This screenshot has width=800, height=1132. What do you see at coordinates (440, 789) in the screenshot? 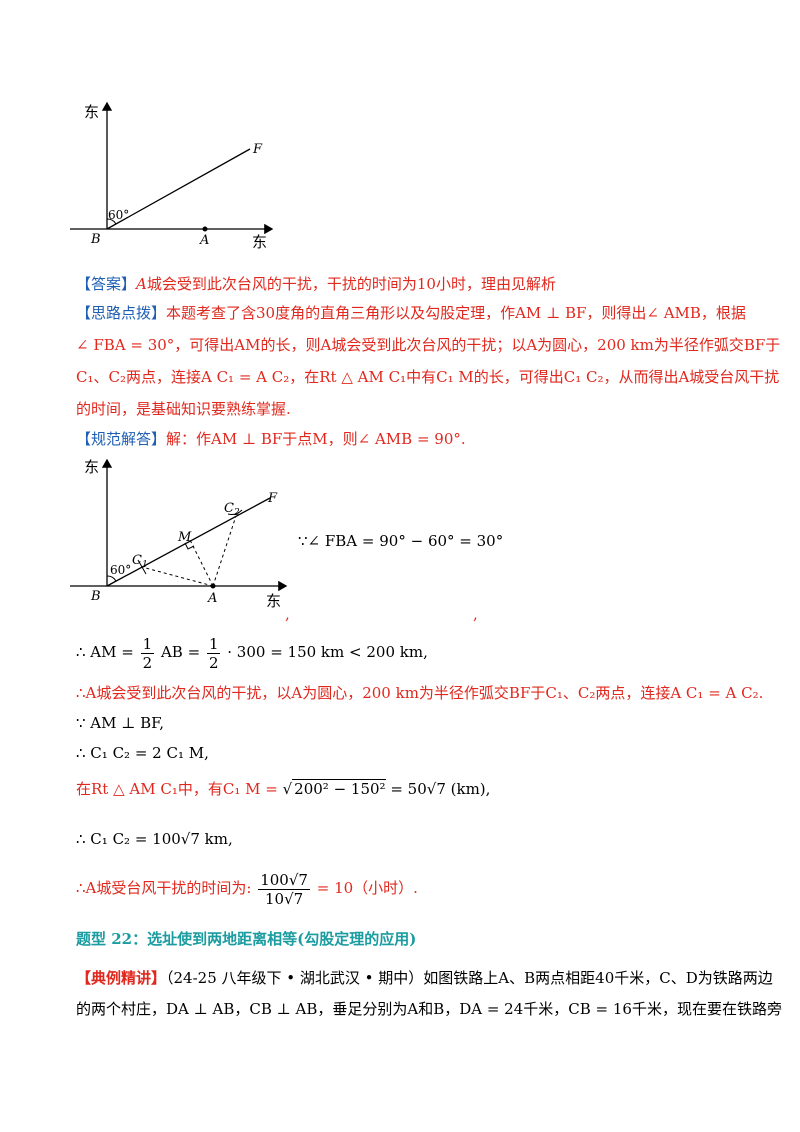
I see `step-5-post: = 50√7 (km),` at bounding box center [440, 789].